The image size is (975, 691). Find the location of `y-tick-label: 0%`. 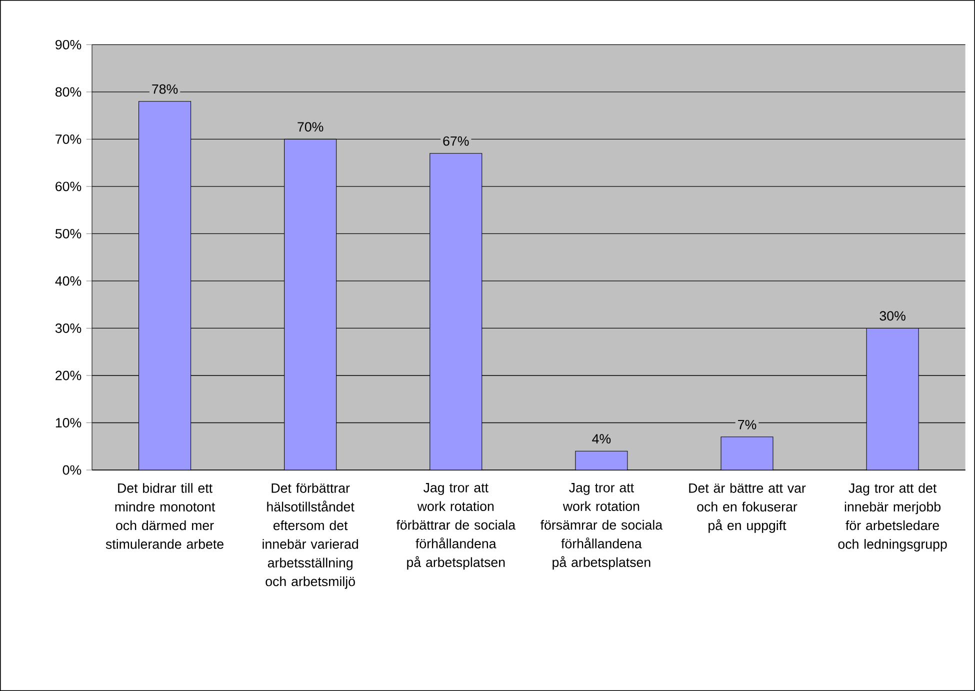

y-tick-label: 0% is located at coordinates (72, 470).